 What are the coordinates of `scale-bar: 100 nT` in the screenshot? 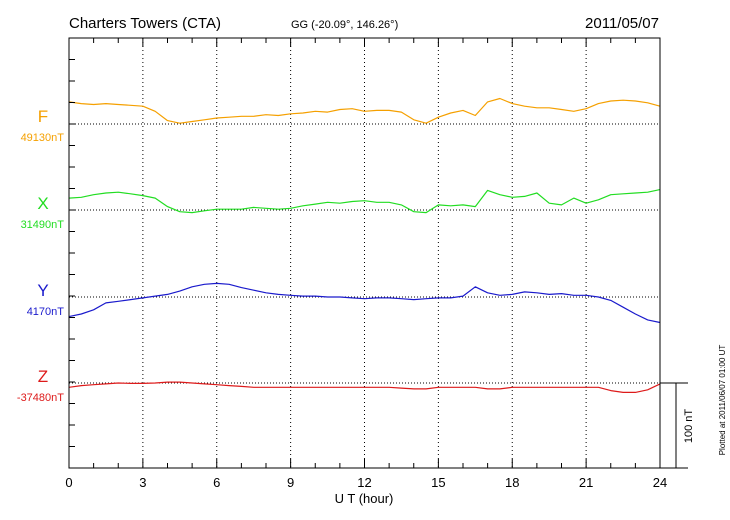 It's located at (677, 425).